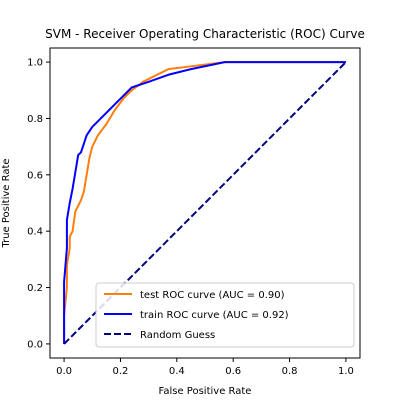 This screenshot has height=400, width=400. Describe the element at coordinates (6, 203) in the screenshot. I see `y-axis-label: True Positive Rate` at that location.